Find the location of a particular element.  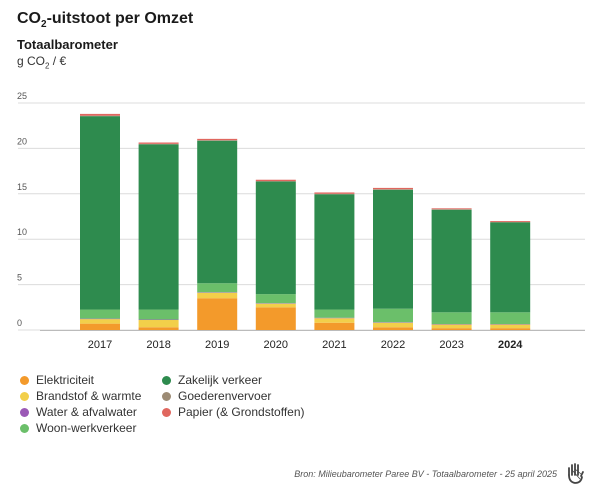

hand-logo-icon is located at coordinates (576, 473).